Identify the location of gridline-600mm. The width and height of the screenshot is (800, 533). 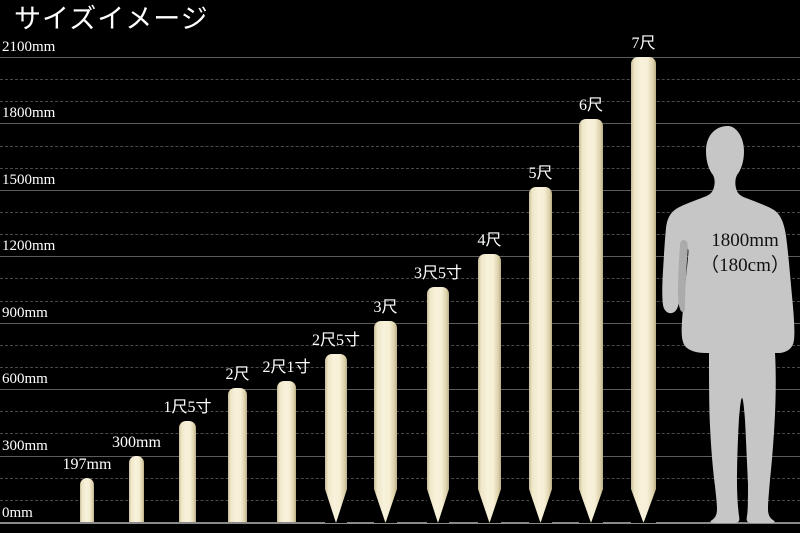
(400, 390).